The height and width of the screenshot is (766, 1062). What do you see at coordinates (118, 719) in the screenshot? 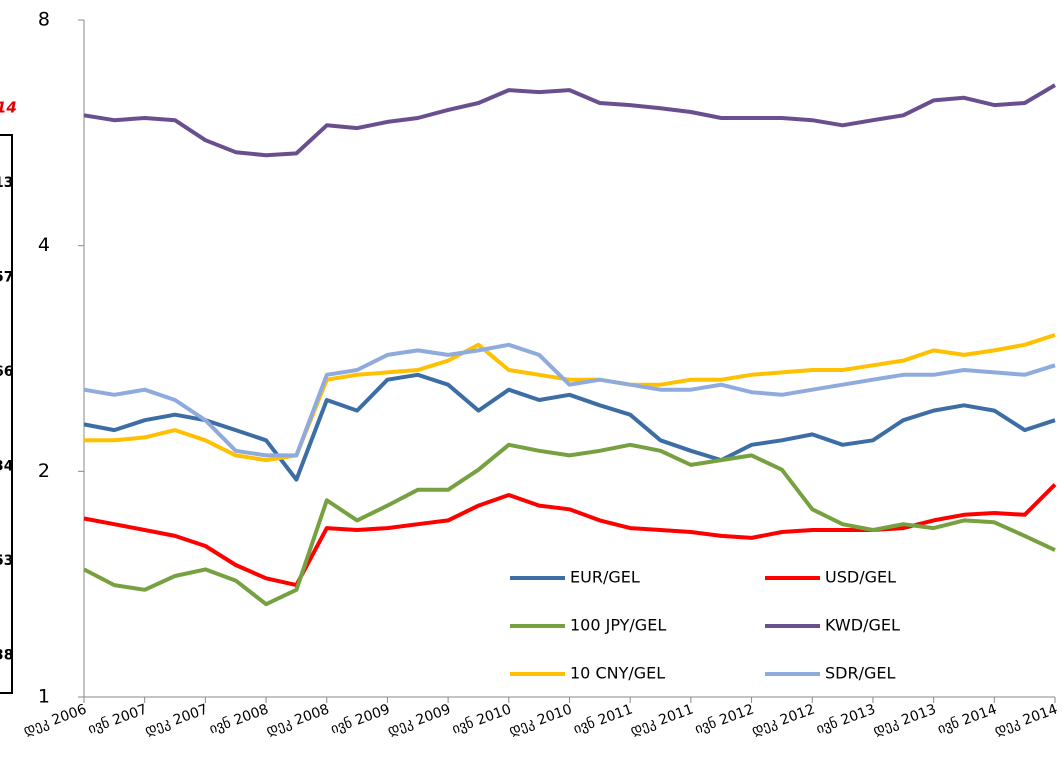
I see `x-tick-label: ივნ 2007` at bounding box center [118, 719].